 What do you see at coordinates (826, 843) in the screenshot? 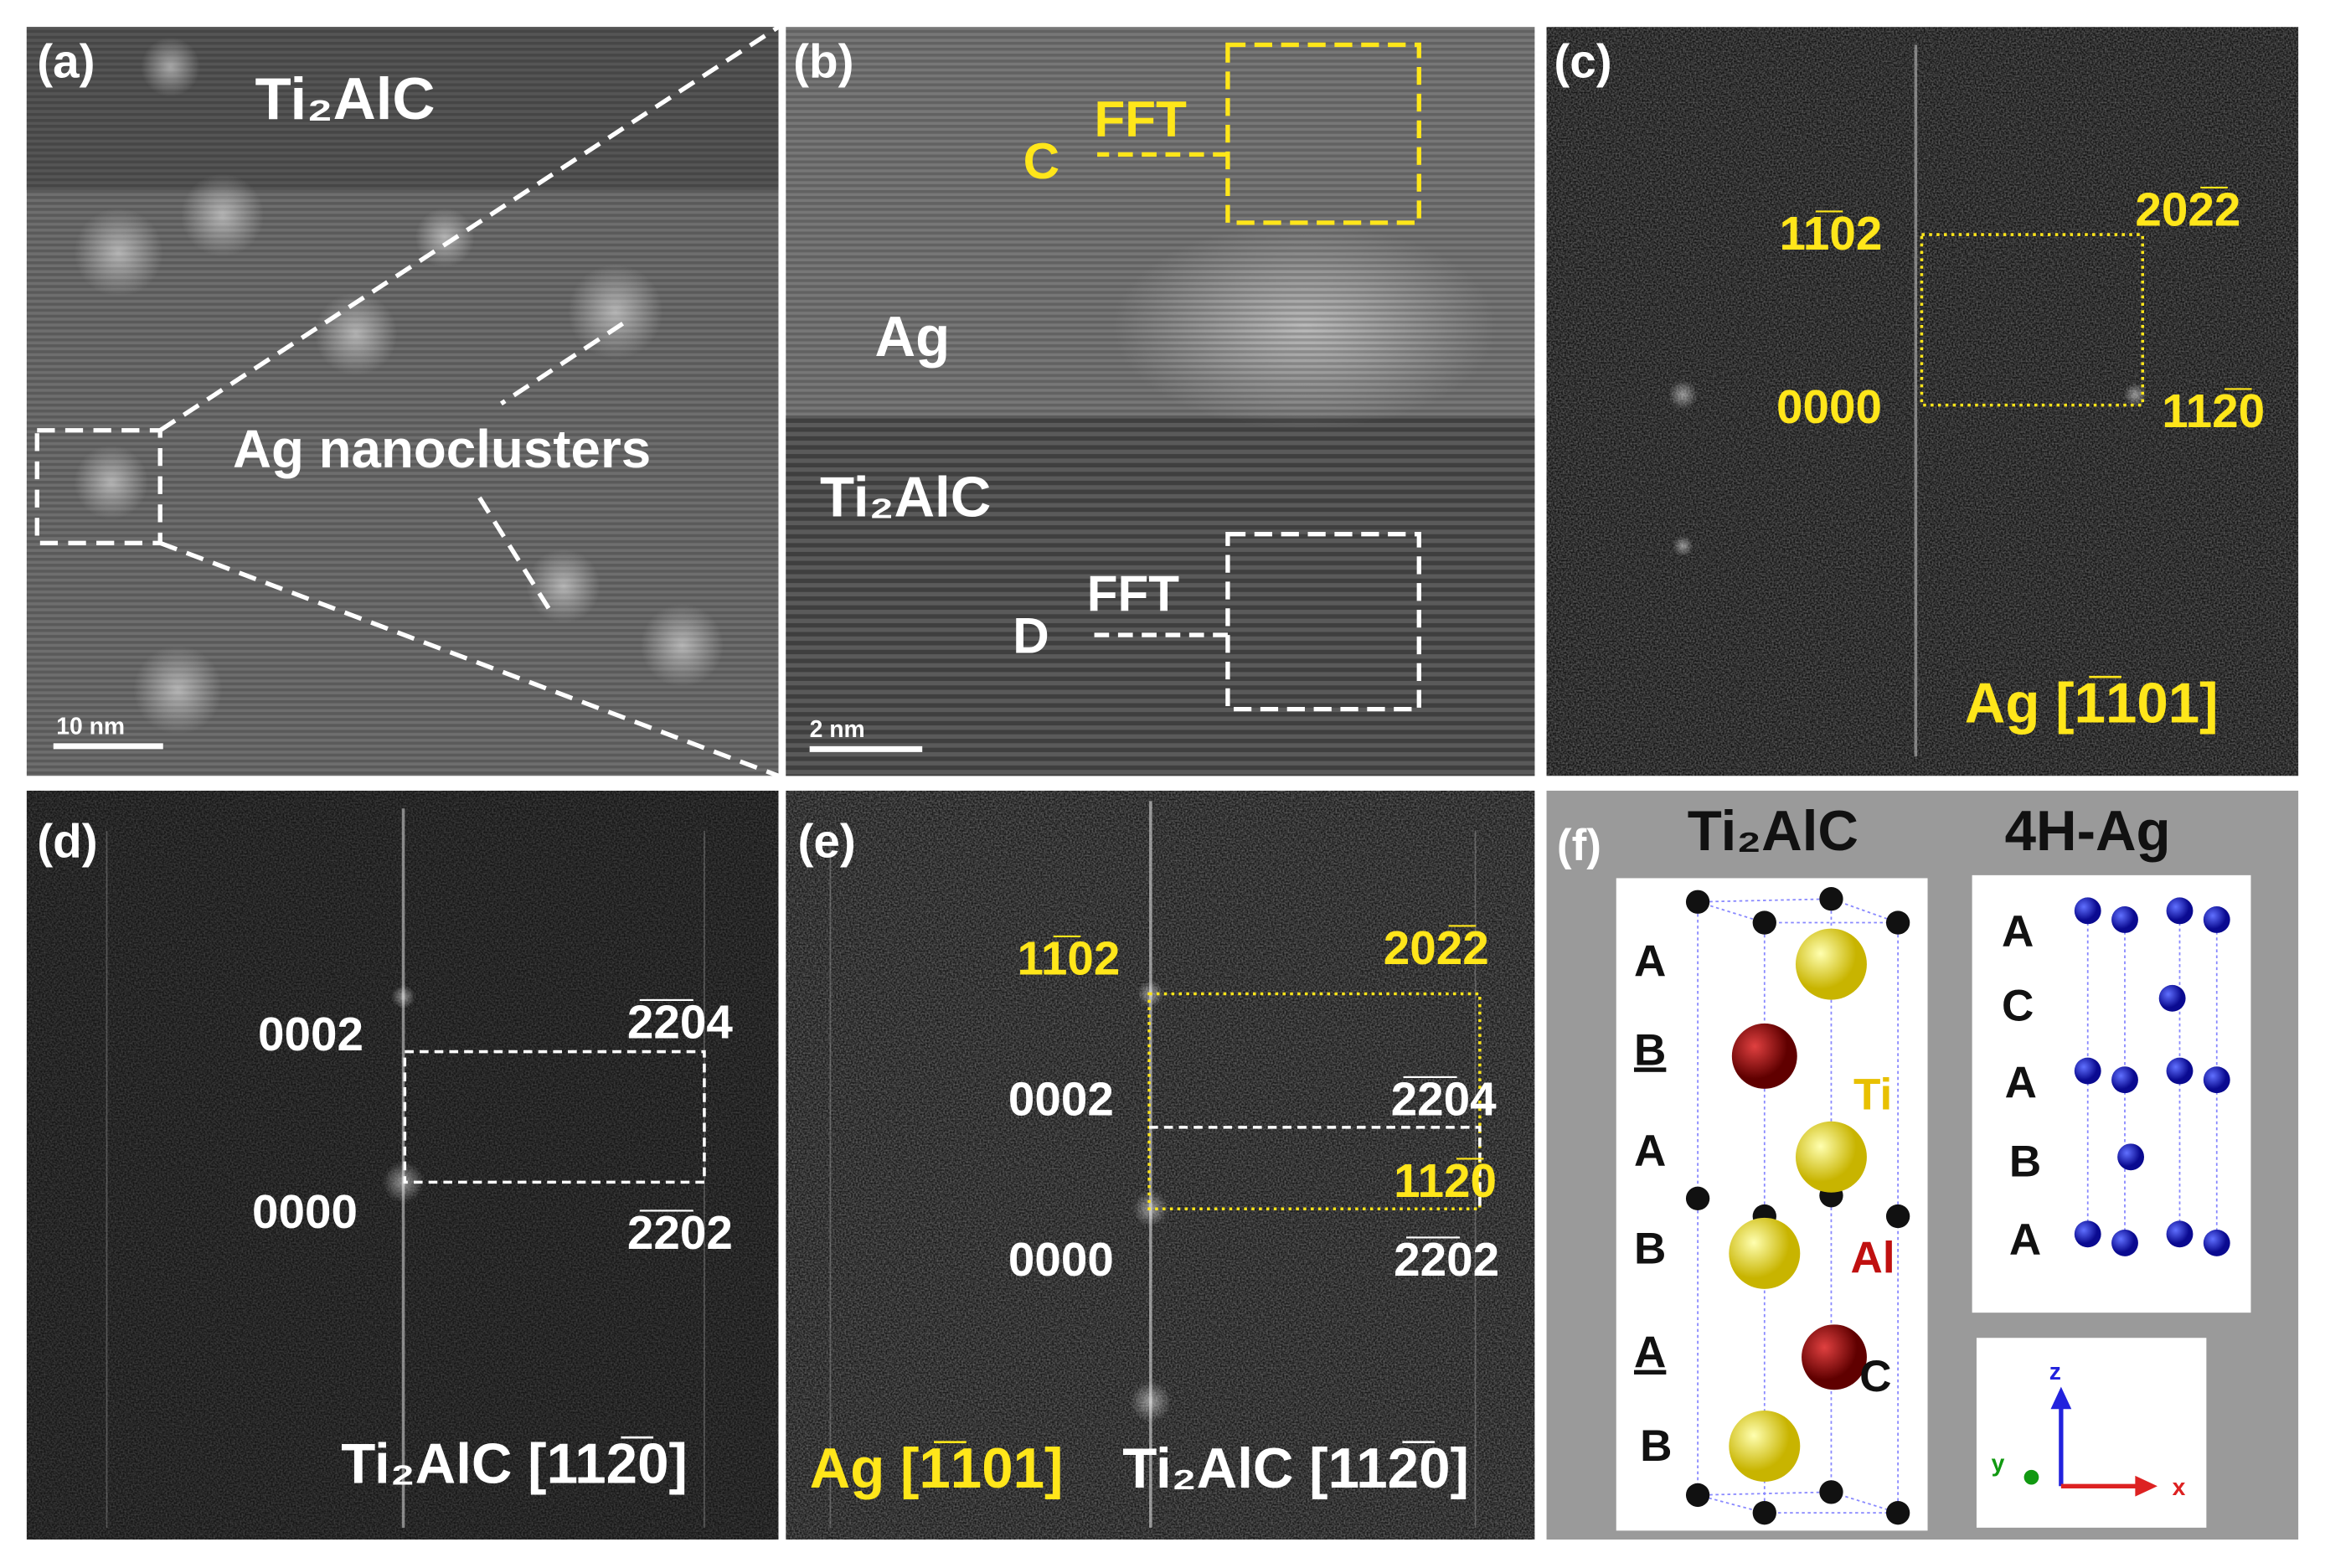
I see `panel-label: (e)` at bounding box center [826, 843].